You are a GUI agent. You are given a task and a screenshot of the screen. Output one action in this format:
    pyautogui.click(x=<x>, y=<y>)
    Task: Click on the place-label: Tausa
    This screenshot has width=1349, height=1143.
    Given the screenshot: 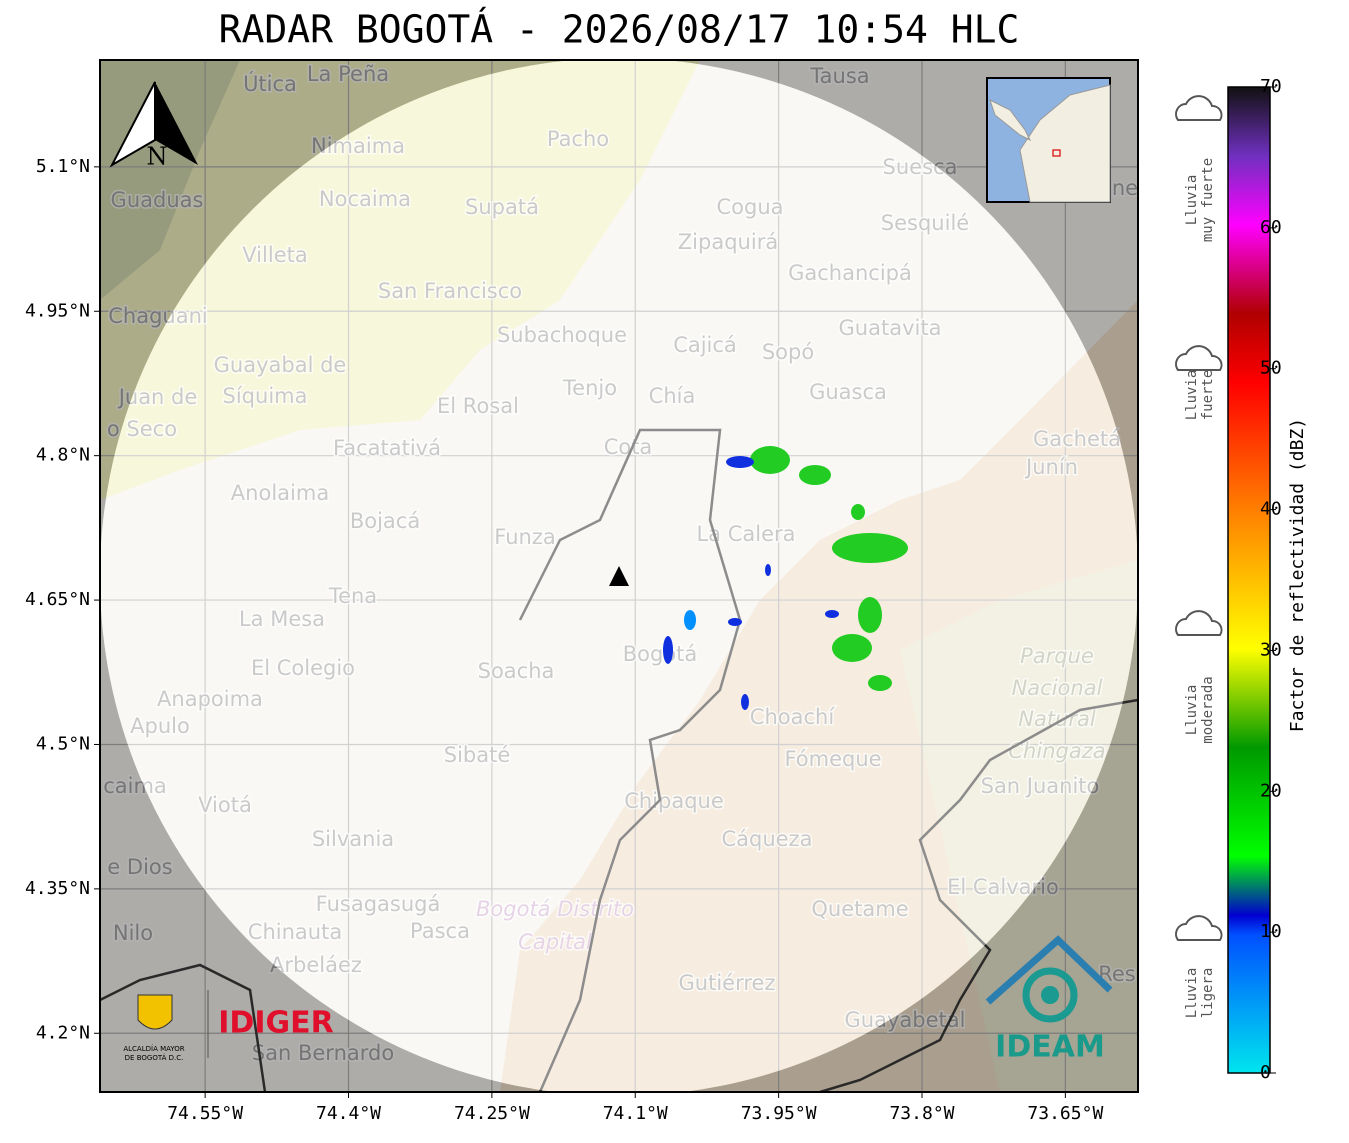 What is the action you would take?
    pyautogui.click(x=839, y=76)
    